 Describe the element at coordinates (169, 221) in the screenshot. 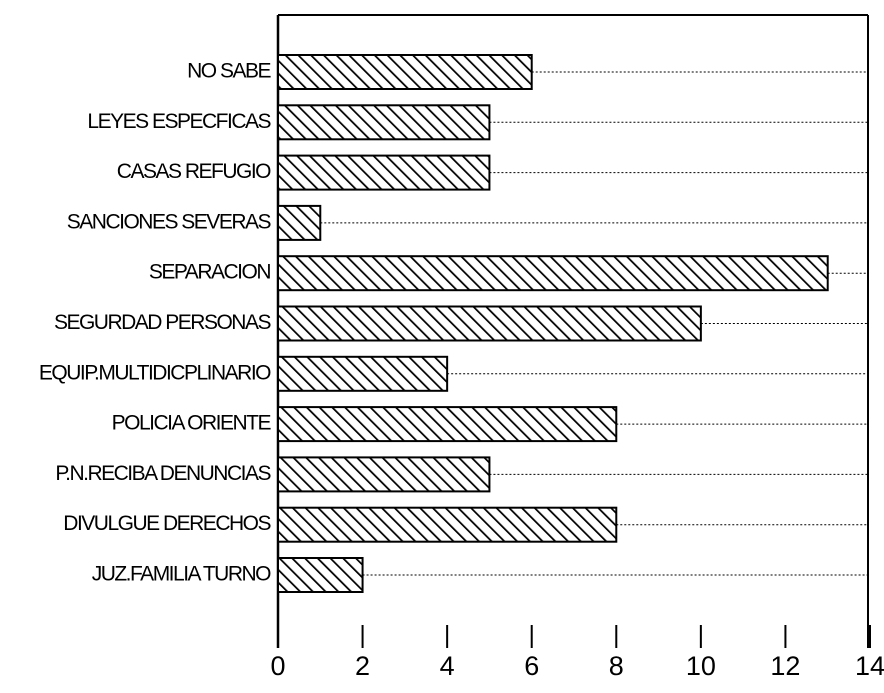

I see `y-tick-label: SANCIONES SEVERAS` at that location.